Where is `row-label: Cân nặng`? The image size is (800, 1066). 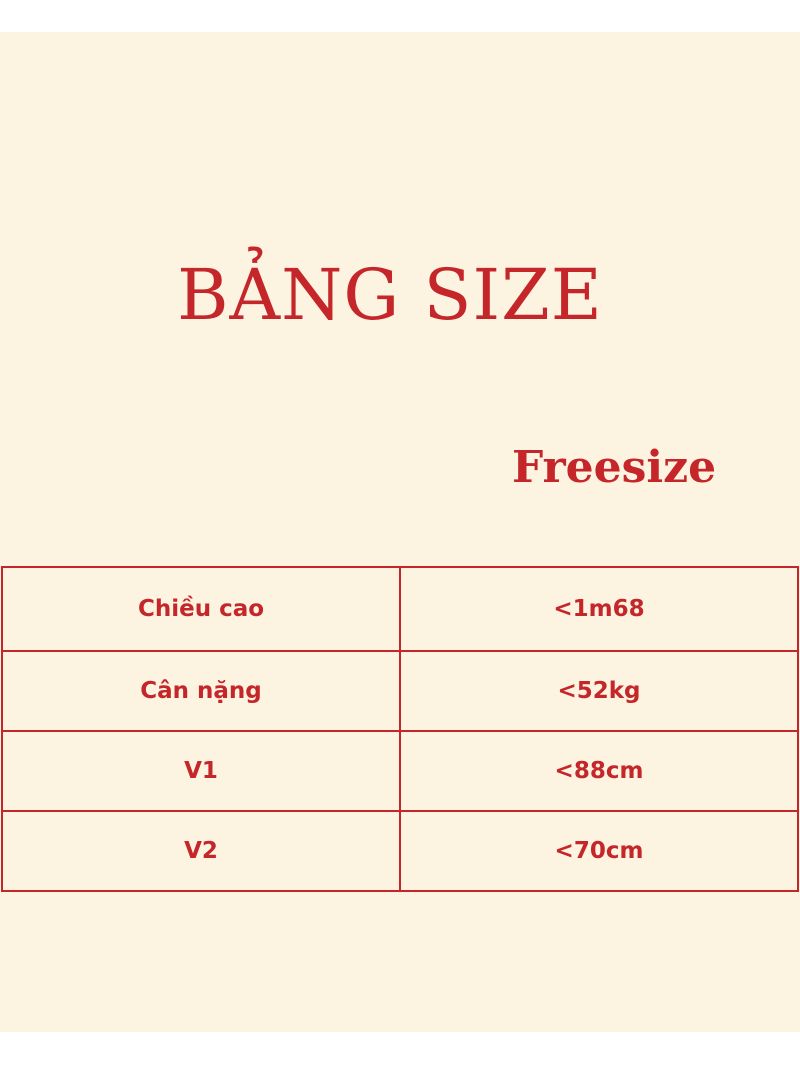 row-label: Cân nặng is located at coordinates (201, 691).